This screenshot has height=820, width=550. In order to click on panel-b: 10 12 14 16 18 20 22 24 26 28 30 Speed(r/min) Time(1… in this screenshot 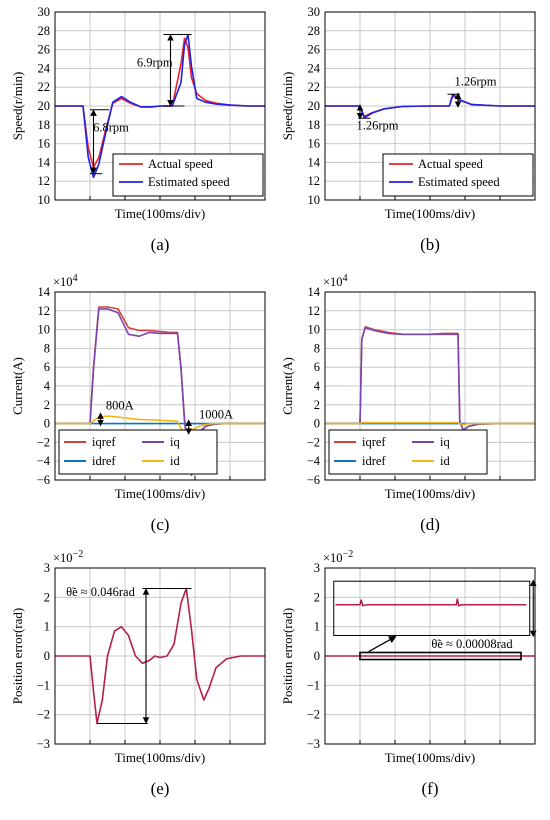, I will do `click(408, 129)`.